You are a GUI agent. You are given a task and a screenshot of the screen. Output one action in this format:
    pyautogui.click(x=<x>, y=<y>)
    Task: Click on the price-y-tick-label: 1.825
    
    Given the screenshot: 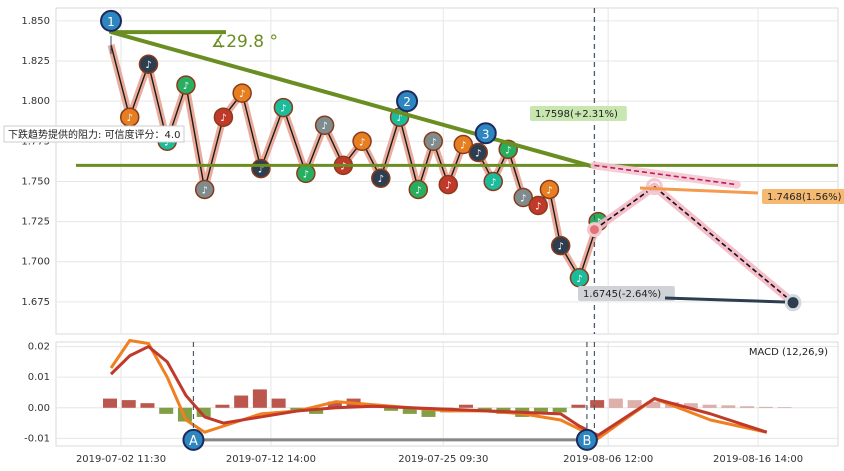 What is the action you would take?
    pyautogui.click(x=35, y=61)
    